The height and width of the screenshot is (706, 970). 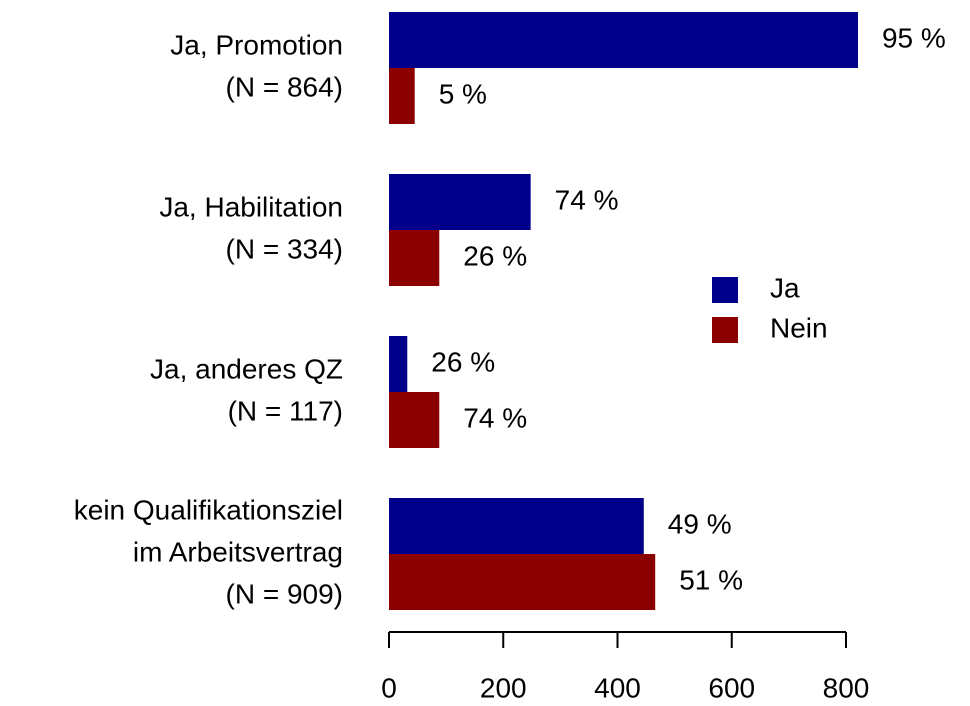 What do you see at coordinates (711, 579) in the screenshot?
I see `value-label: 51 %` at bounding box center [711, 579].